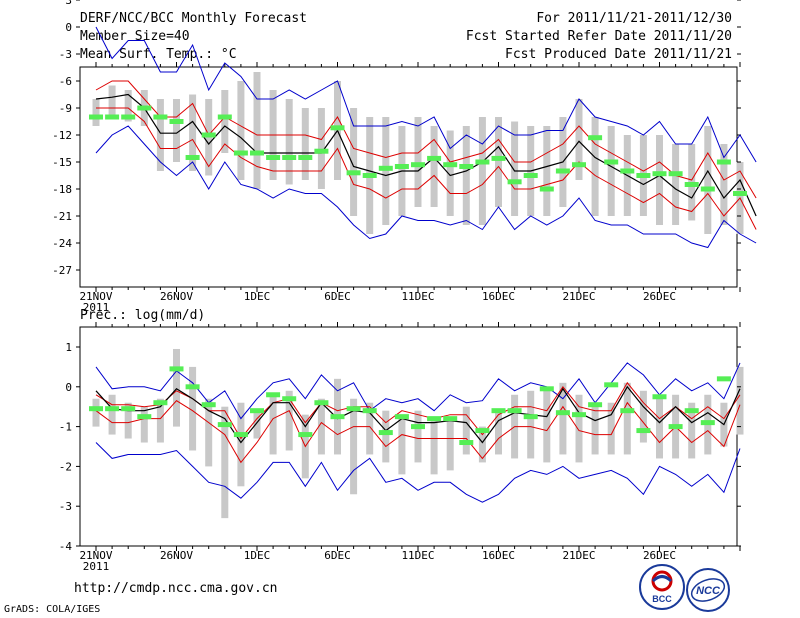 The width and height of the screenshot is (800, 618). What do you see at coordinates (66, 546) in the screenshot?
I see `y-tick-label: -4` at bounding box center [66, 546].